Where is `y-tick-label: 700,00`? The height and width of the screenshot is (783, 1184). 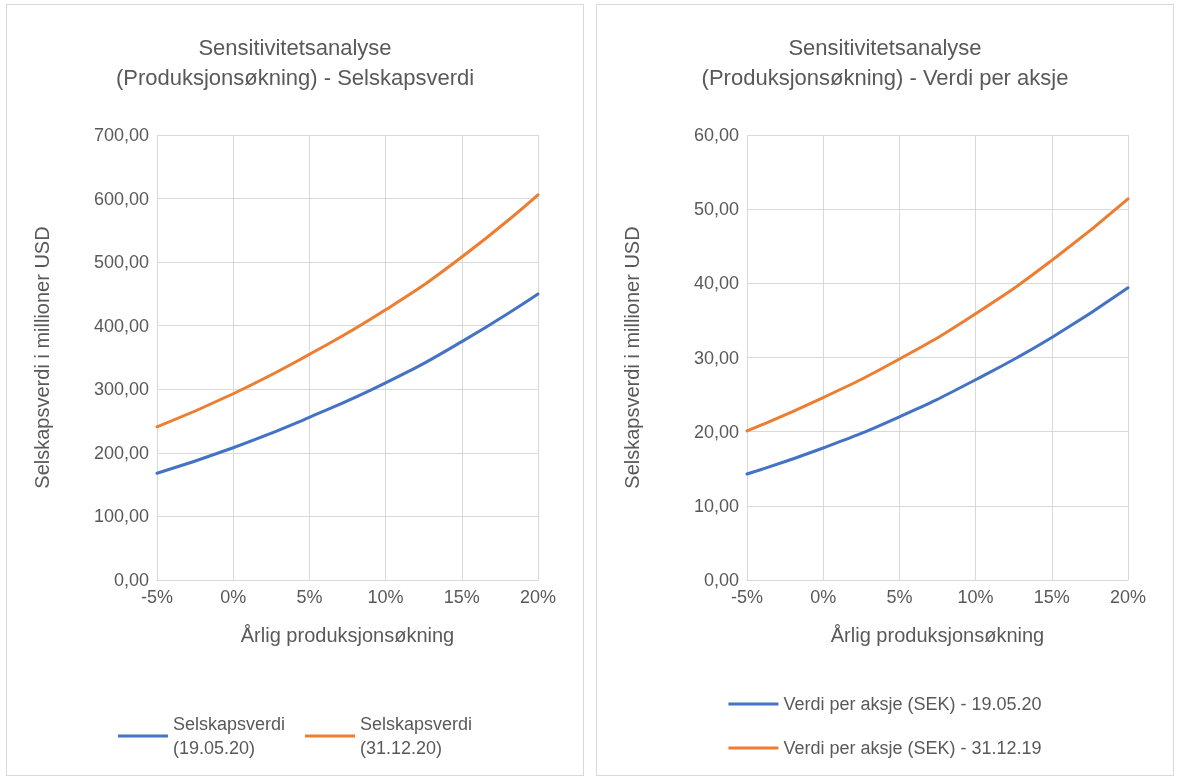
y-tick-label: 700,00 is located at coordinates (121, 135).